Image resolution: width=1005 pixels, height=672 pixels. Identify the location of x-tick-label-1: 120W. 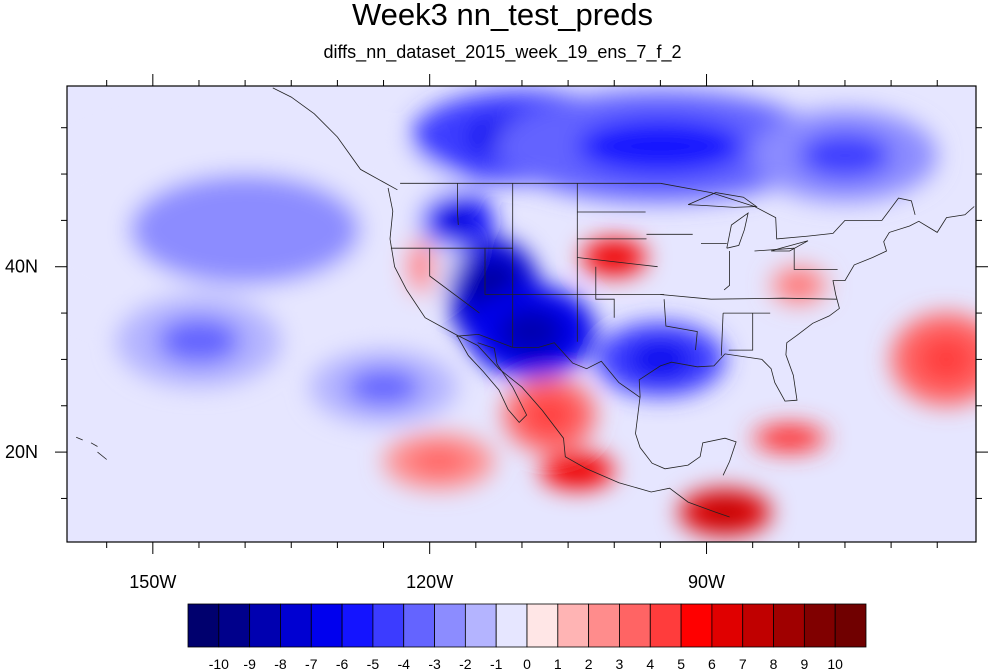
(429, 582).